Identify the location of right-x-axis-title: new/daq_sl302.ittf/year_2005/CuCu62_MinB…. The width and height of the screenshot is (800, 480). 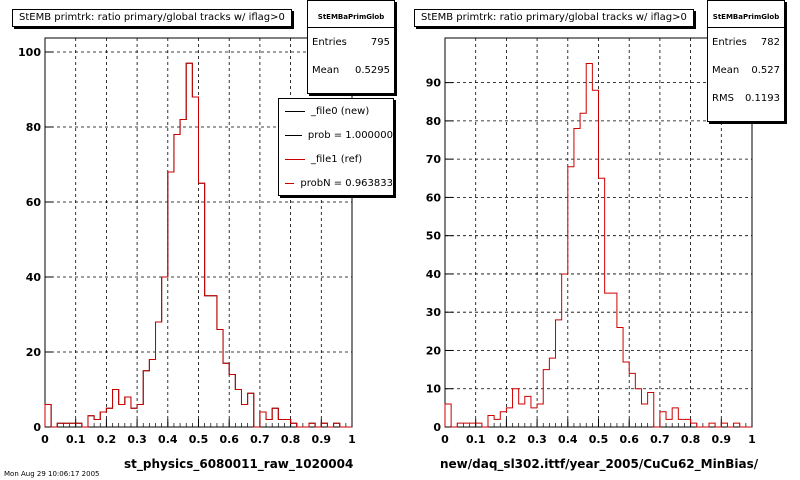
(599, 464).